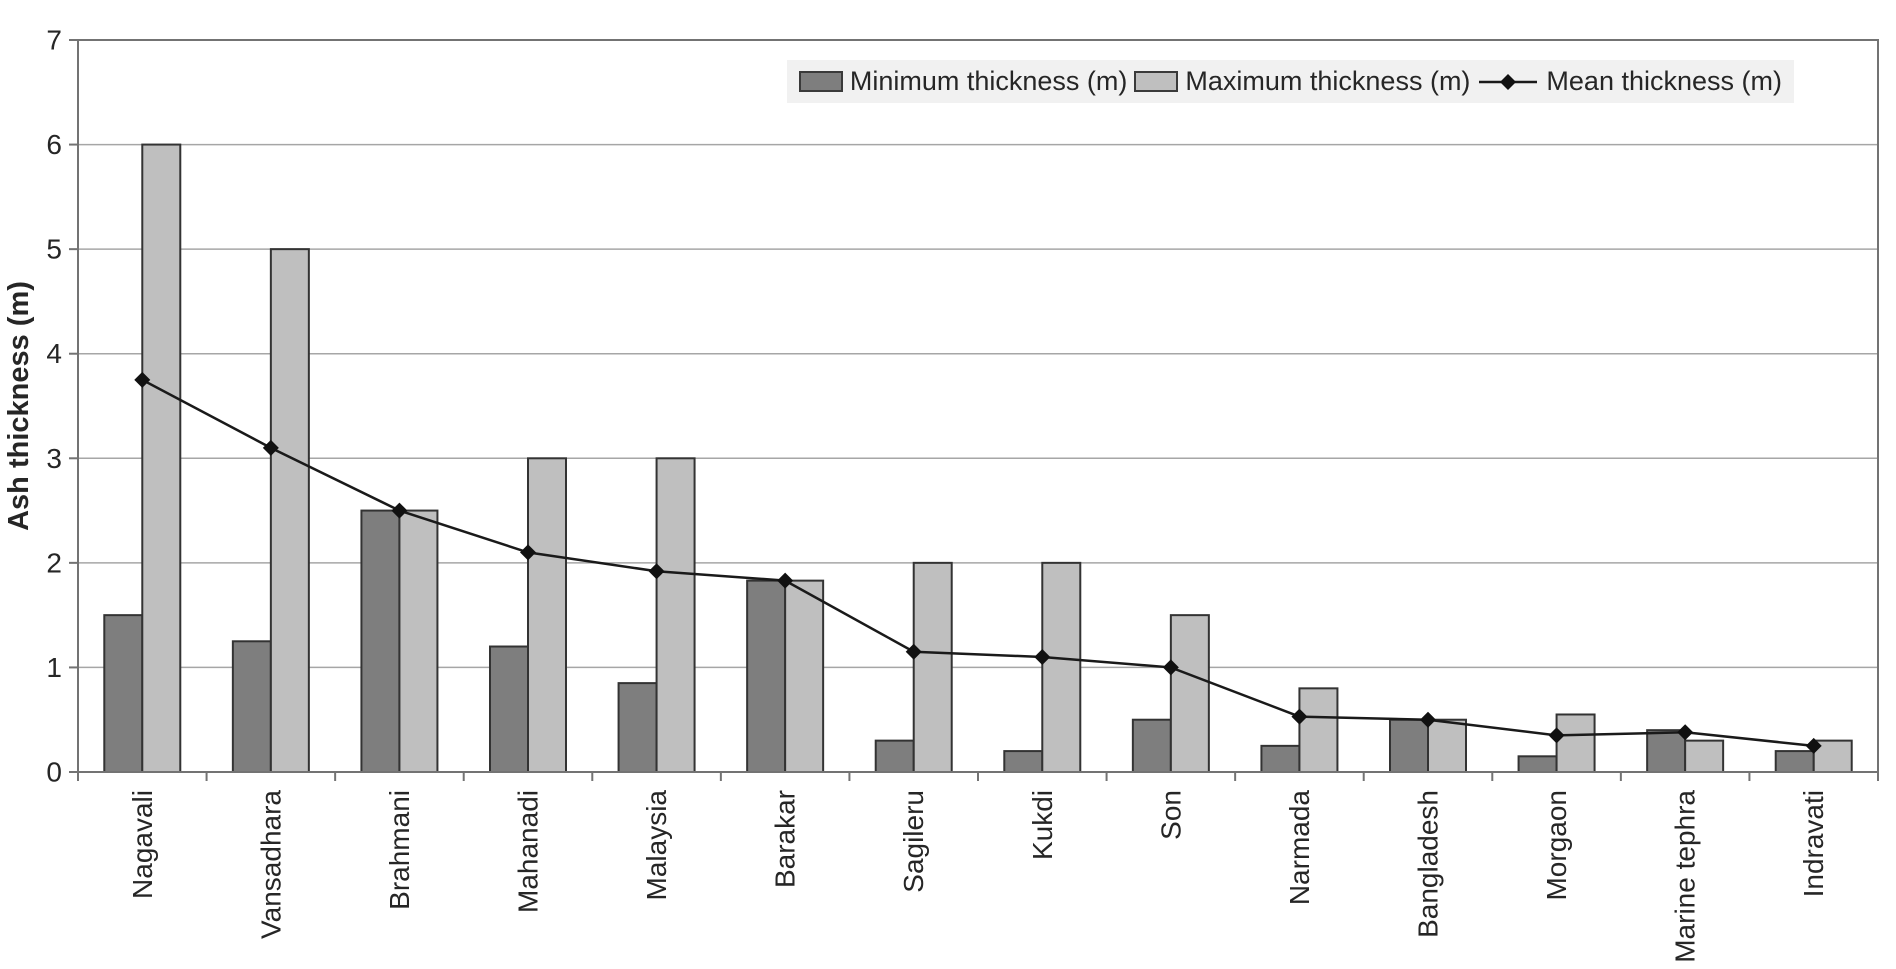 The width and height of the screenshot is (1896, 969). Describe the element at coordinates (785, 580) in the screenshot. I see `mean-marker-Barakar` at that location.